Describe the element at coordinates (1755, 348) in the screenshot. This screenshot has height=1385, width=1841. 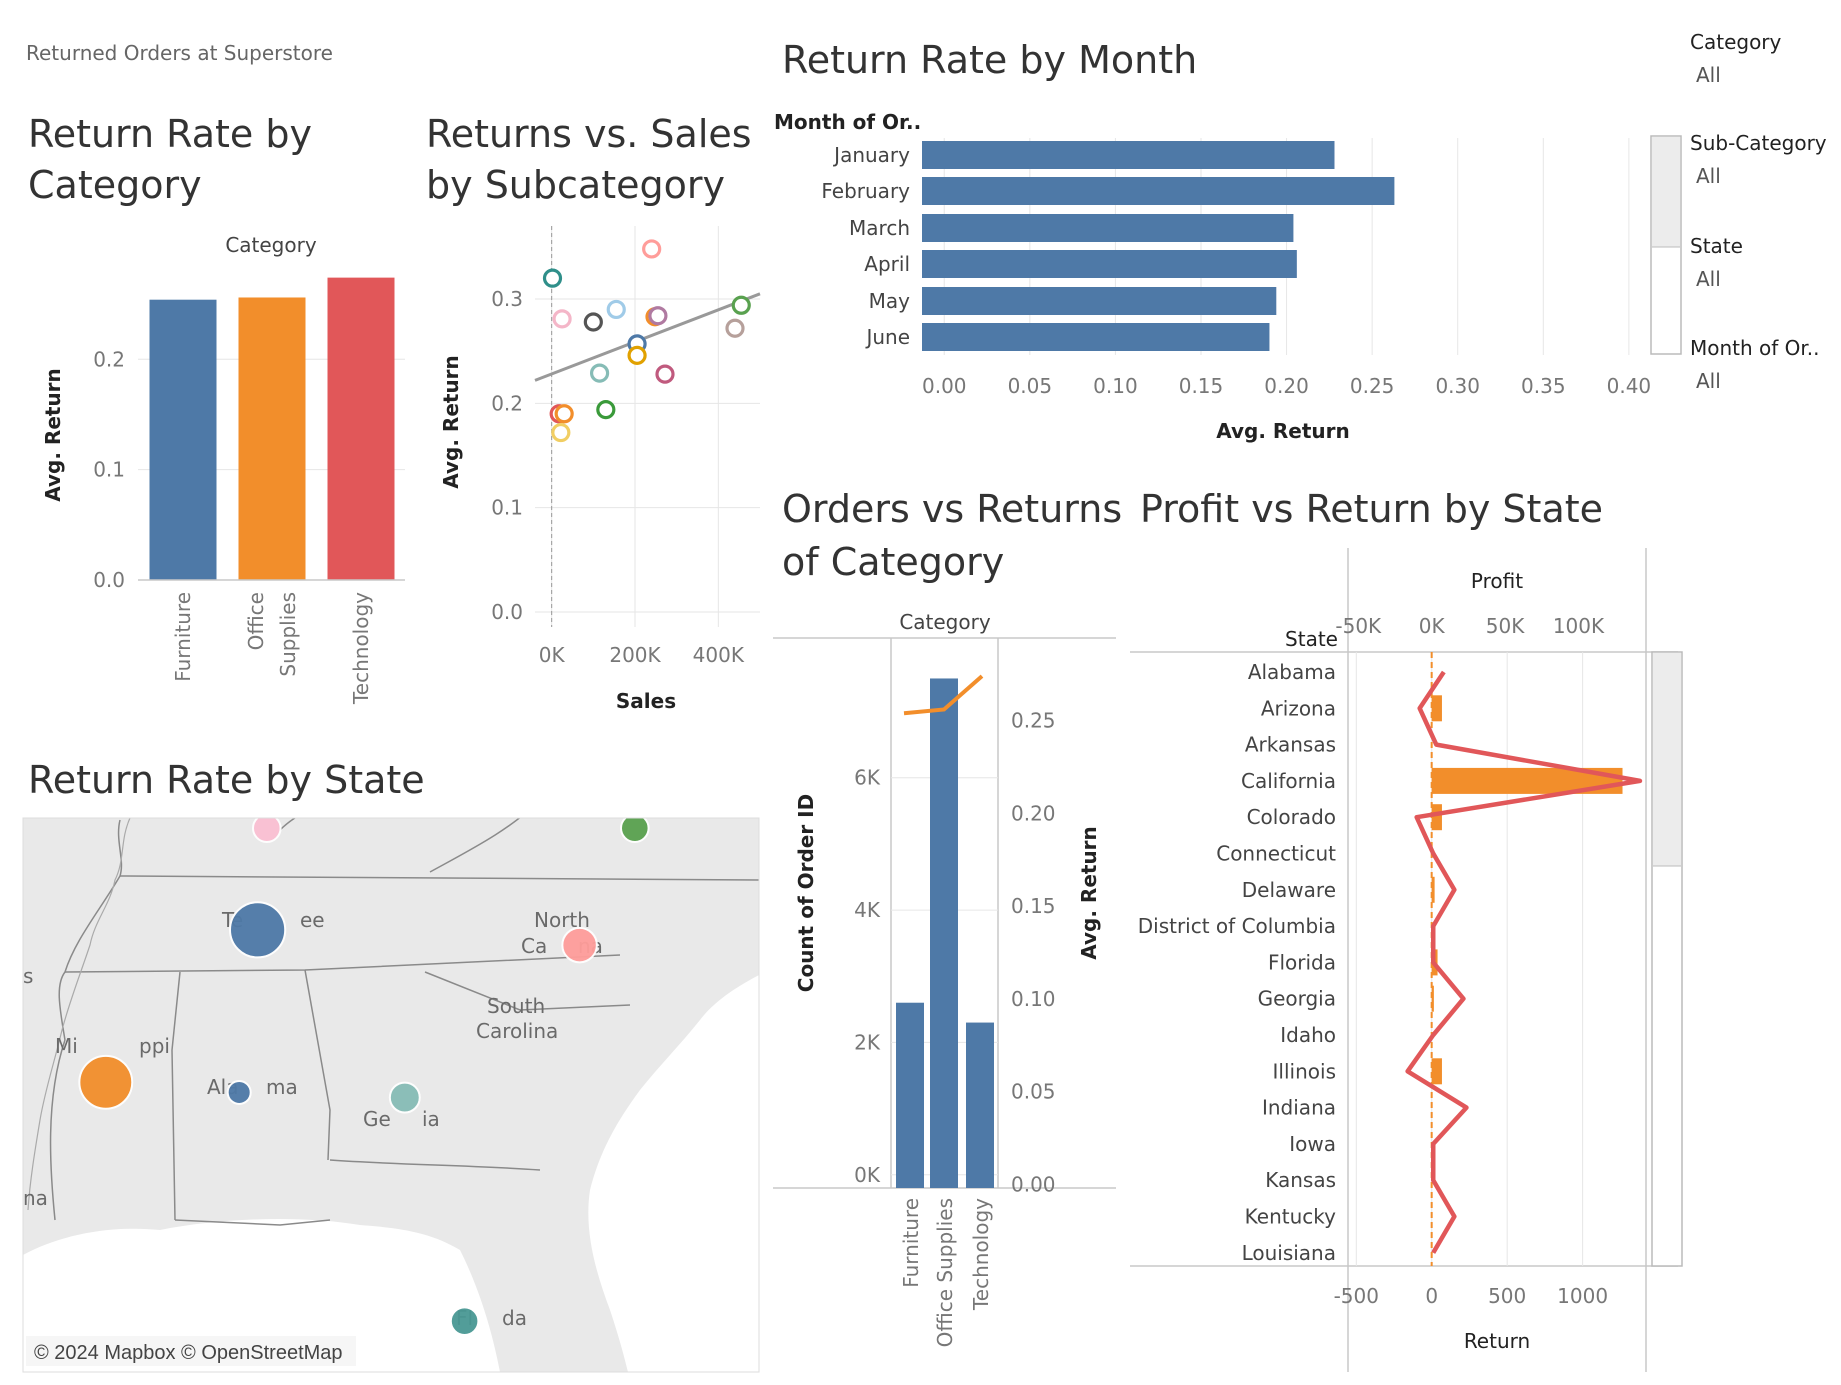
I see `filter-label-3: Month of Or..` at that location.